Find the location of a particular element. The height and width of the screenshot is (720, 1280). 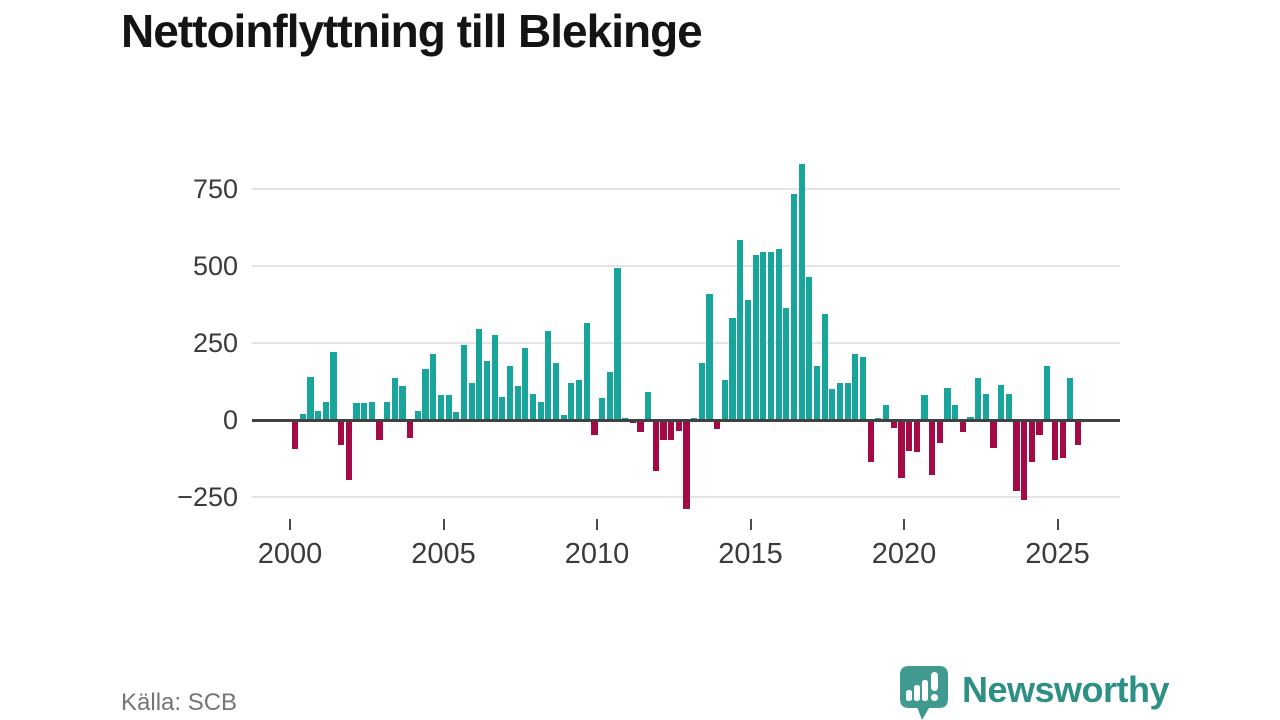

source-caption: Källa: SCB is located at coordinates (179, 702).